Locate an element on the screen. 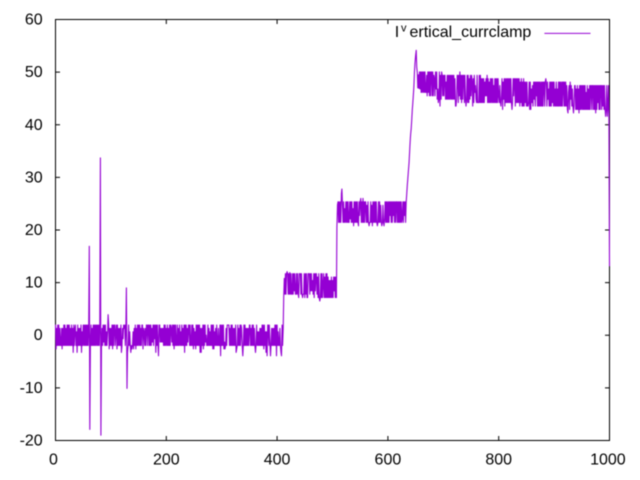 Image resolution: width=640 pixels, height=480 pixels. svg-text: 400 is located at coordinates (277, 460).